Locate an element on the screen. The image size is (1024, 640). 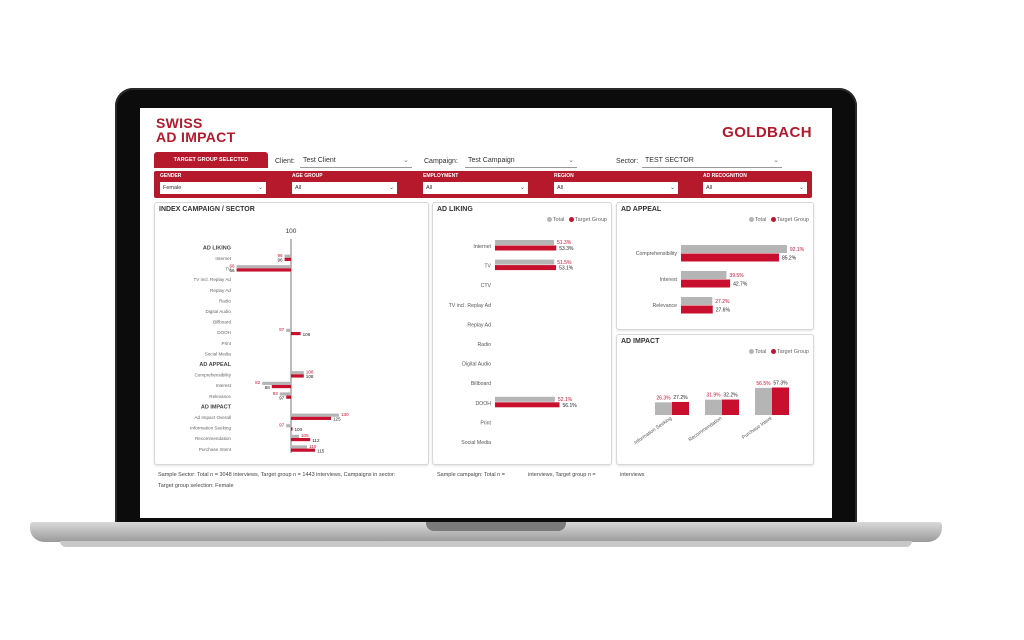
index-row-label: Ad Impact Overall is located at coordinates (212, 417).